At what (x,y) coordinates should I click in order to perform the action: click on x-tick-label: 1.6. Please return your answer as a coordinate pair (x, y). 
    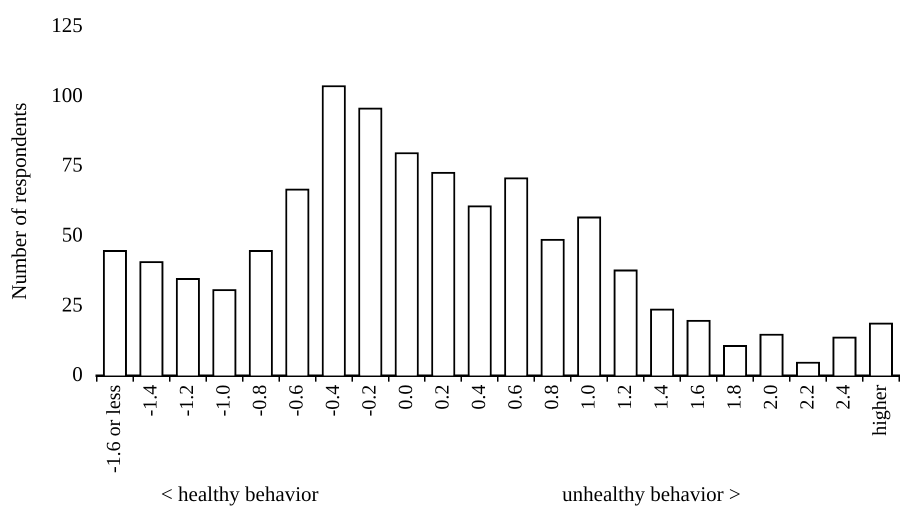
    Looking at the image, I should click on (697, 397).